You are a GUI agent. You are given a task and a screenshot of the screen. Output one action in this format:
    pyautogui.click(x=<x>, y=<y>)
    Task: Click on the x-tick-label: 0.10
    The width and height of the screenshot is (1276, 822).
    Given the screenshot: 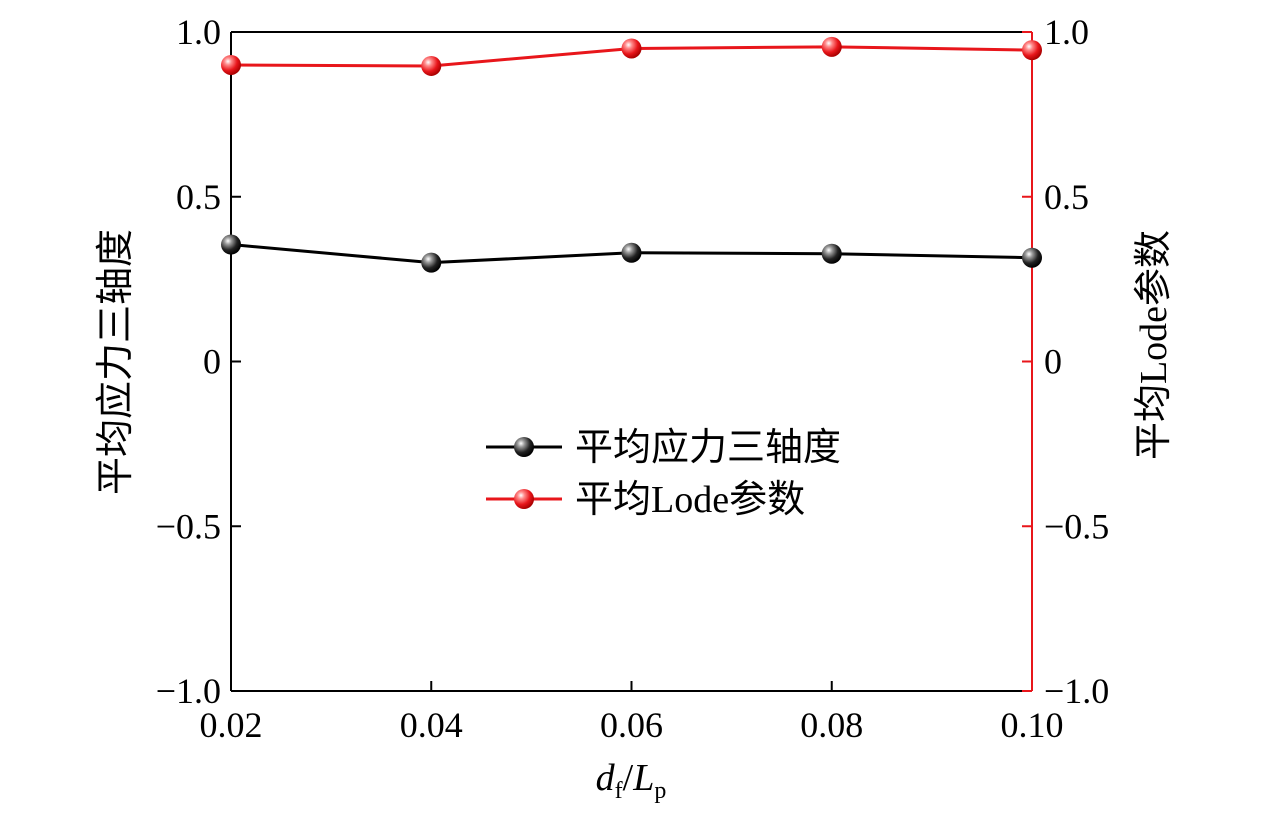 What is the action you would take?
    pyautogui.click(x=1032, y=725)
    